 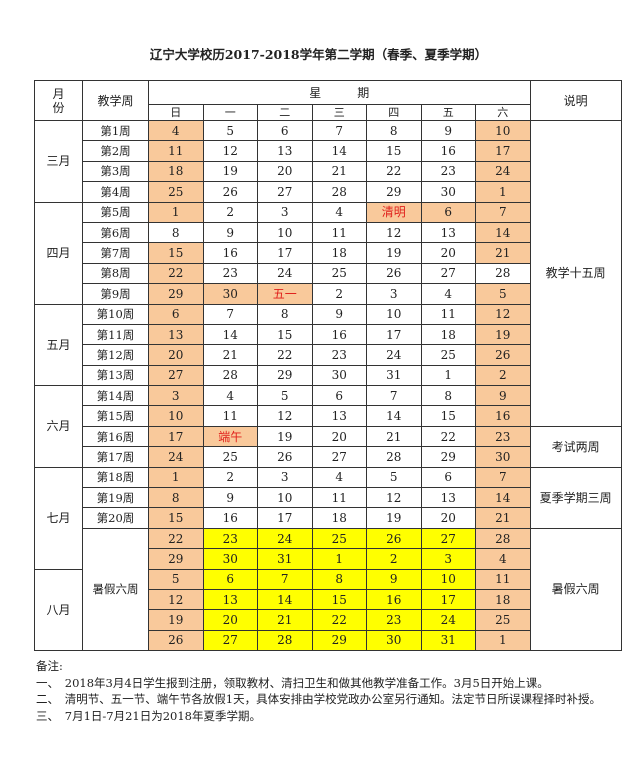 What do you see at coordinates (285, 273) in the screenshot?
I see `day-cell: 24` at bounding box center [285, 273].